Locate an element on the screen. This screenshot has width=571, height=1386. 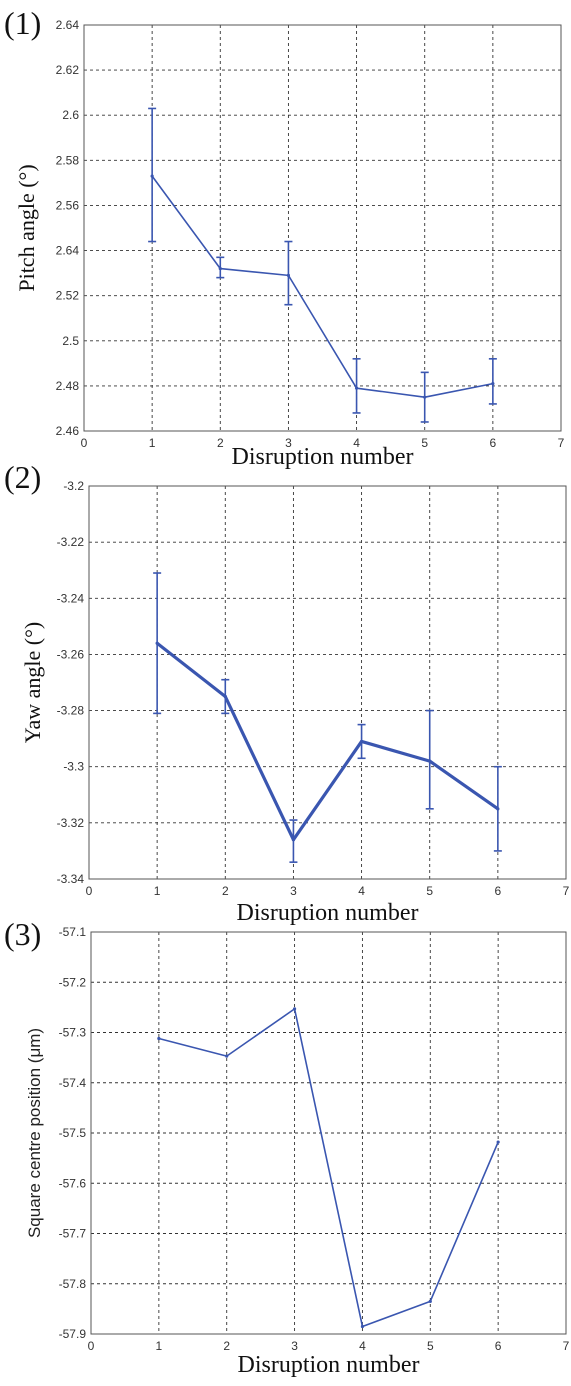
y-tick-label: -3.22 is located at coordinates (71, 542).